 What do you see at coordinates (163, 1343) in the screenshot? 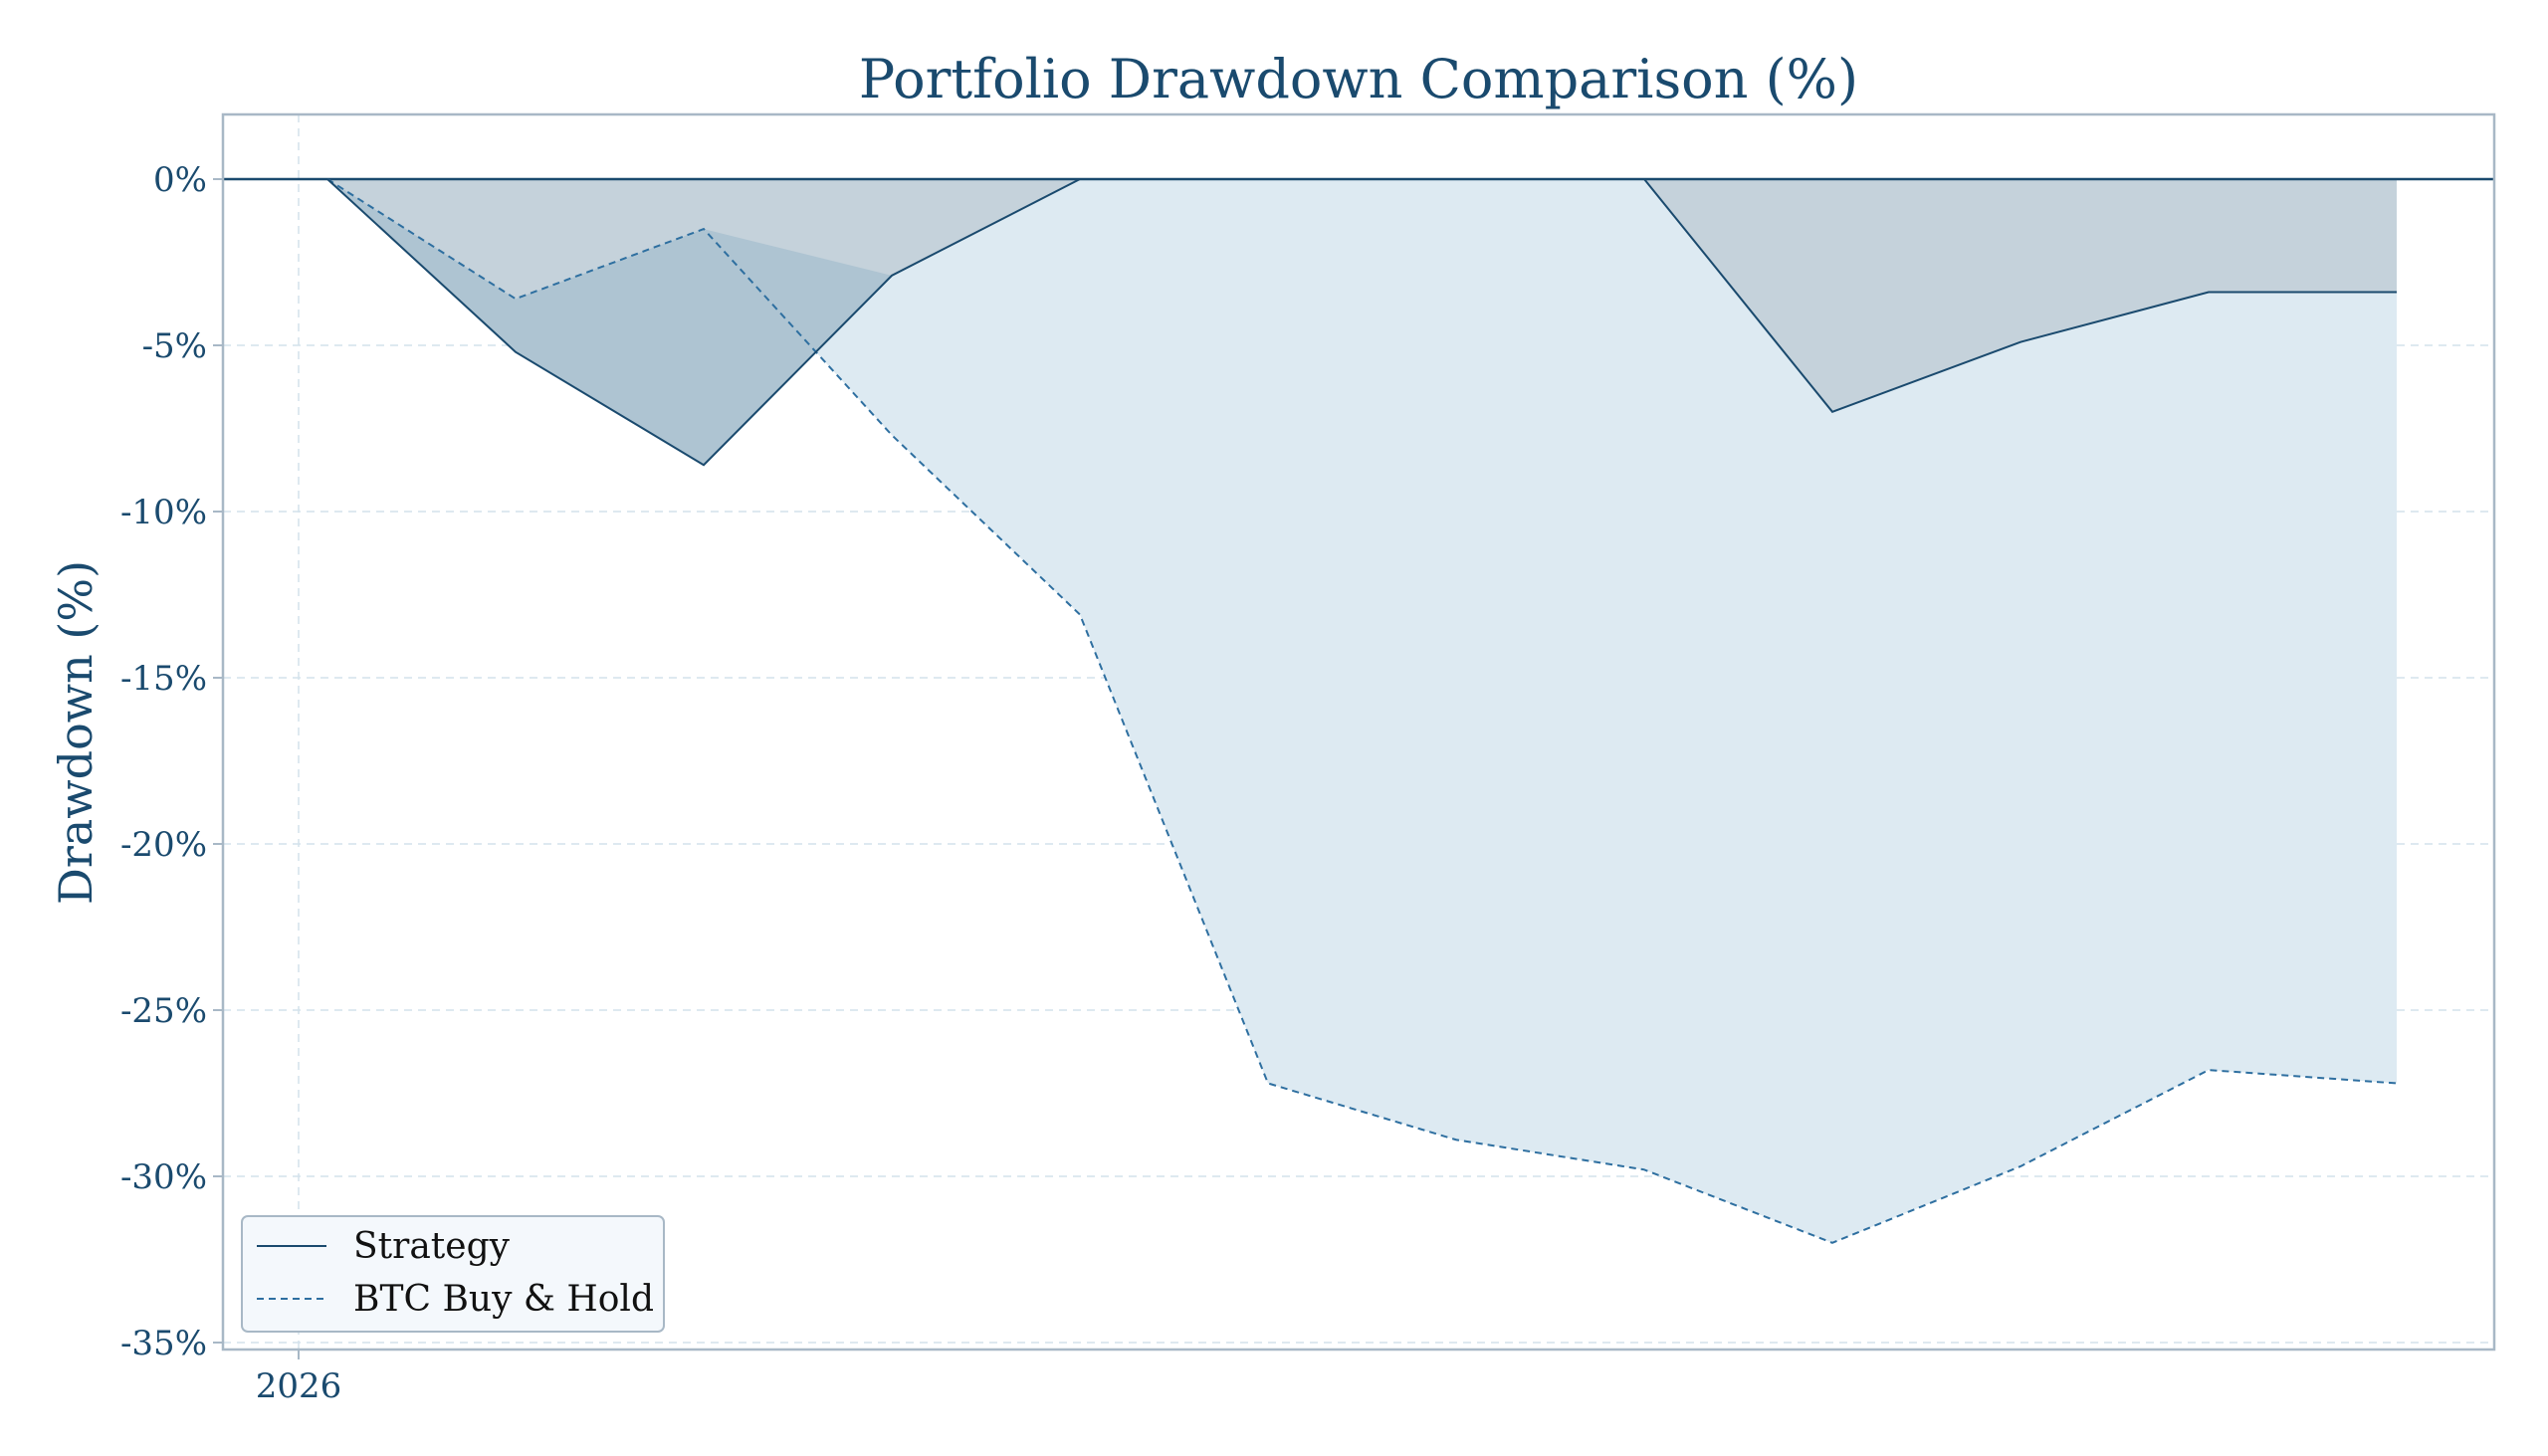
I see `y-tick-label: -35%` at bounding box center [163, 1343].